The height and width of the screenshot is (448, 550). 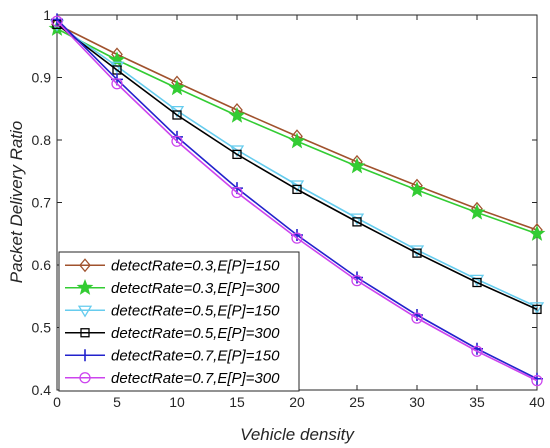 What do you see at coordinates (297, 402) in the screenshot?
I see `x-tick-label: 20` at bounding box center [297, 402].